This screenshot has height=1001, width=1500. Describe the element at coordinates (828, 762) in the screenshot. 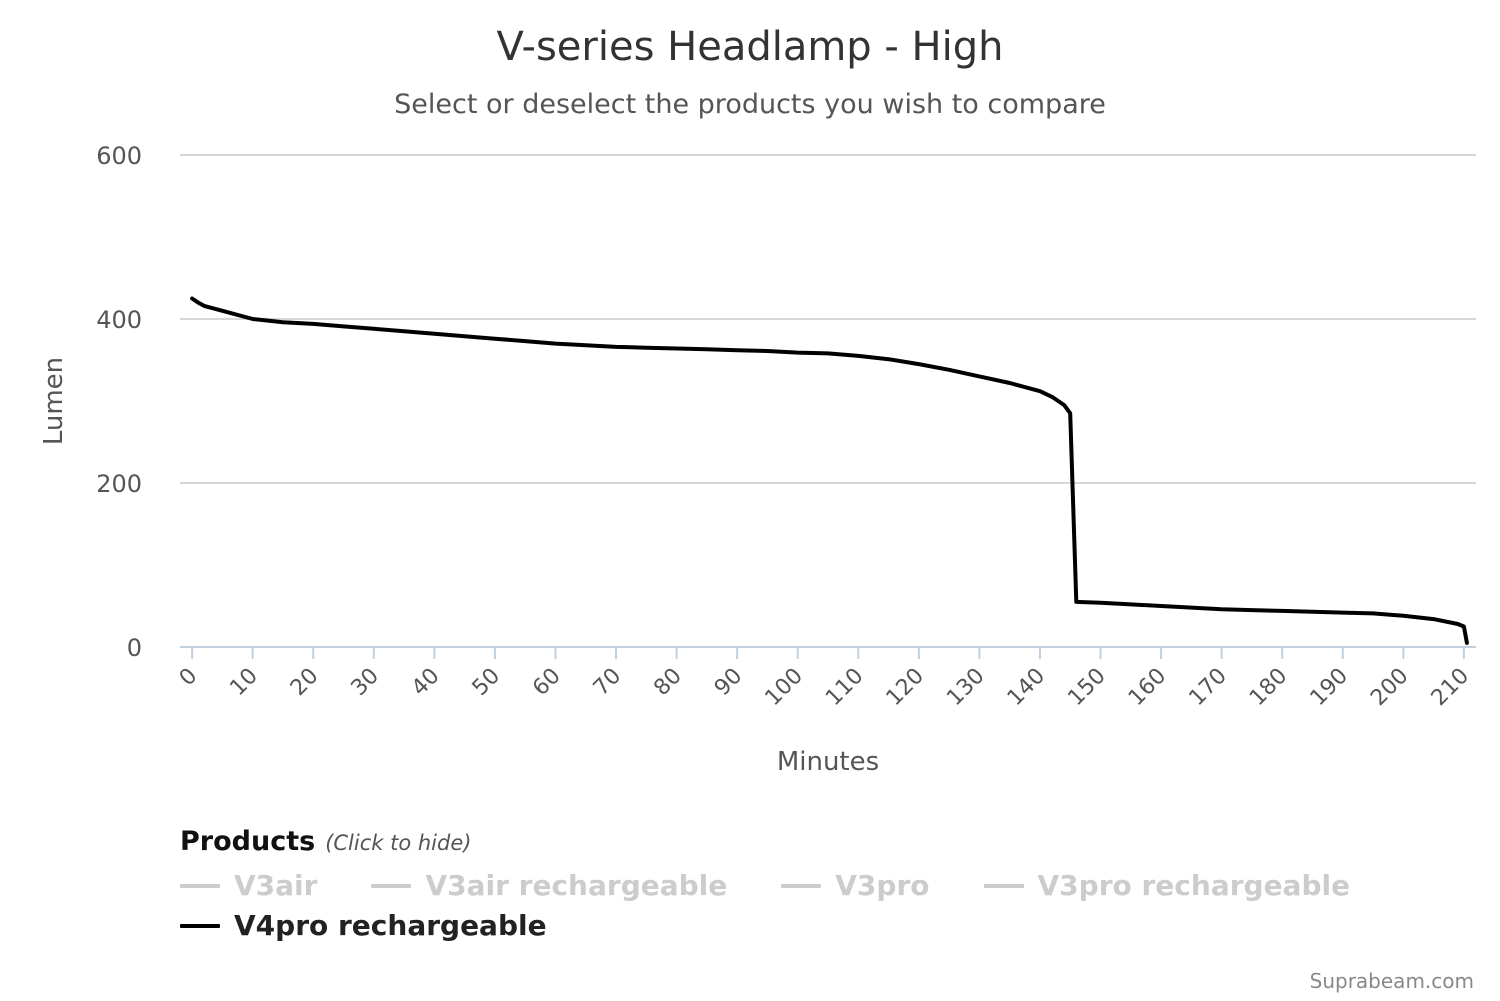

I see `x-axis-title: Minutes` at that location.